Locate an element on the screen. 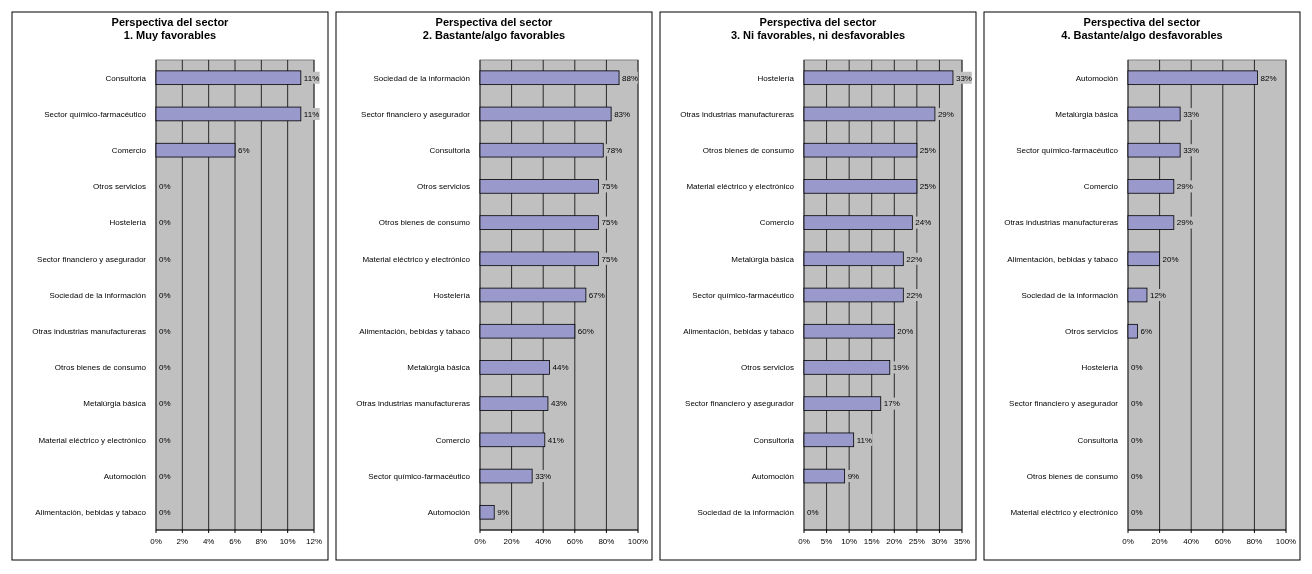 The width and height of the screenshot is (1312, 574). x-tick-label: 25% is located at coordinates (916, 541).